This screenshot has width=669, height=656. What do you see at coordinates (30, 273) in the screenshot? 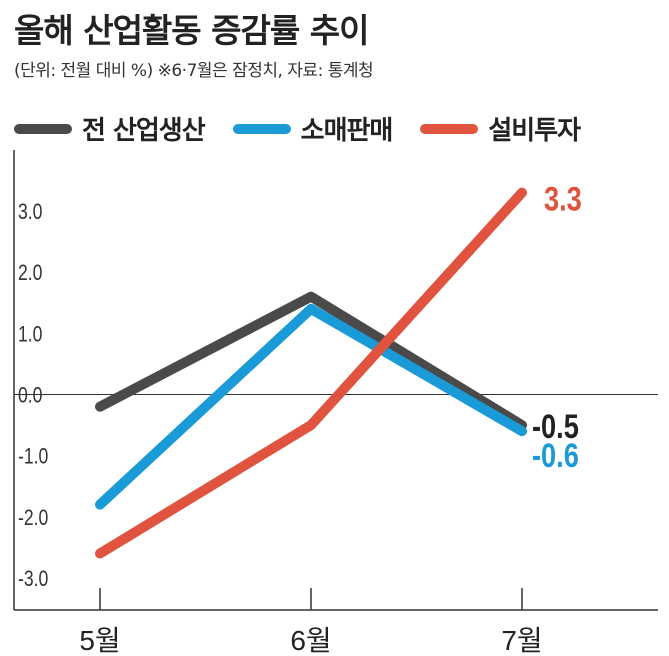
I see `y-tick-label: 2.0` at bounding box center [30, 273].